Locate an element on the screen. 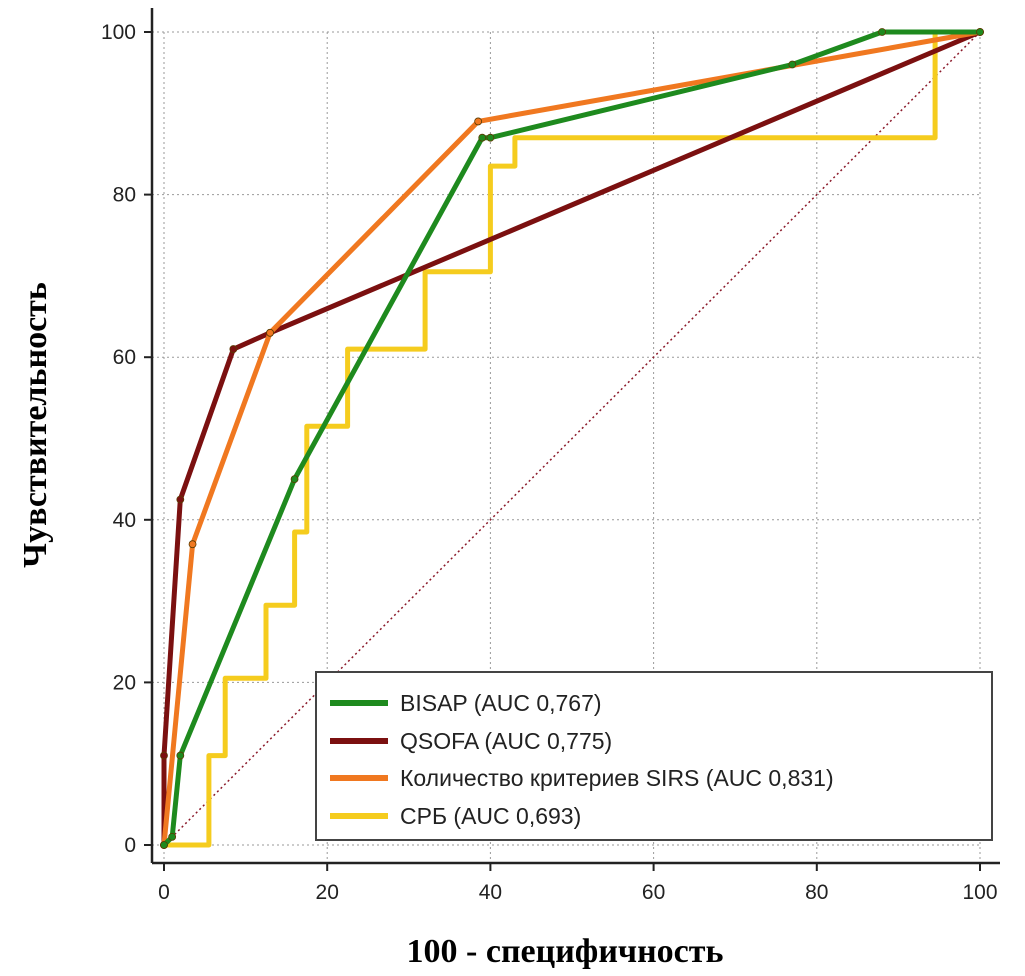  x-tick-label: 40 is located at coordinates (490, 892).